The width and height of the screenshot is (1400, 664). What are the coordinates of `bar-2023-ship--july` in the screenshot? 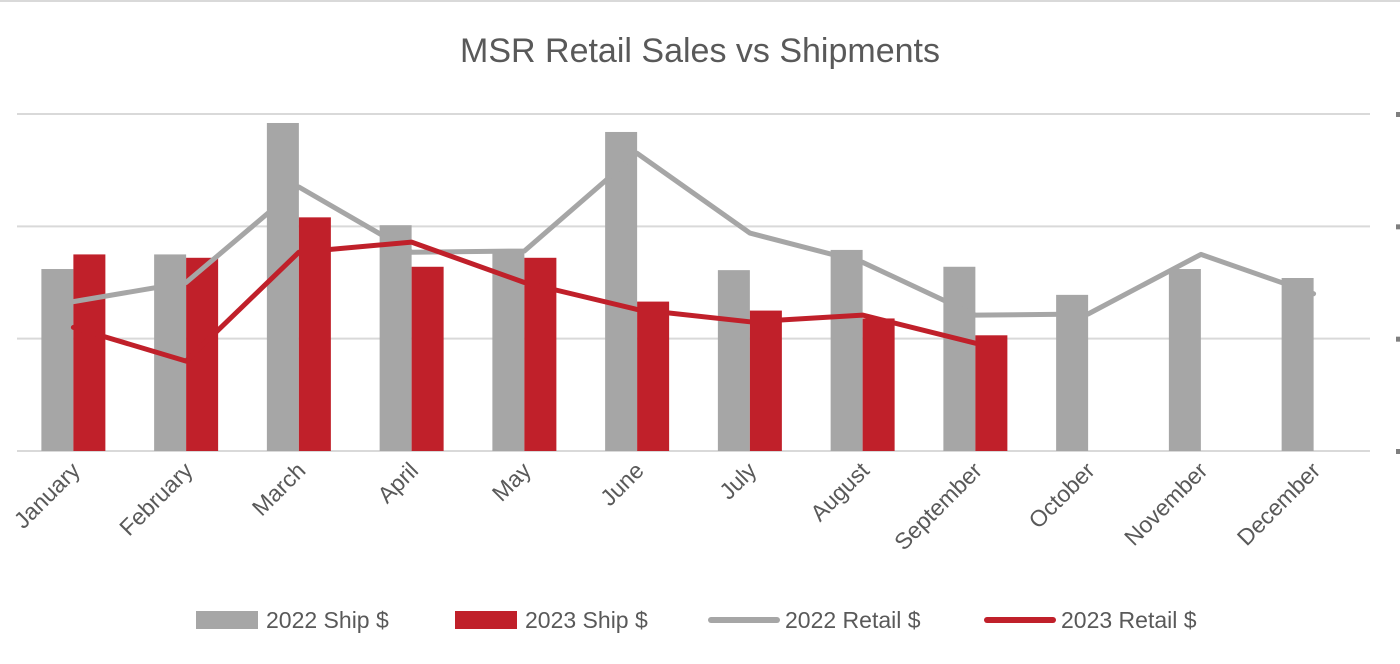 It's located at (765, 380).